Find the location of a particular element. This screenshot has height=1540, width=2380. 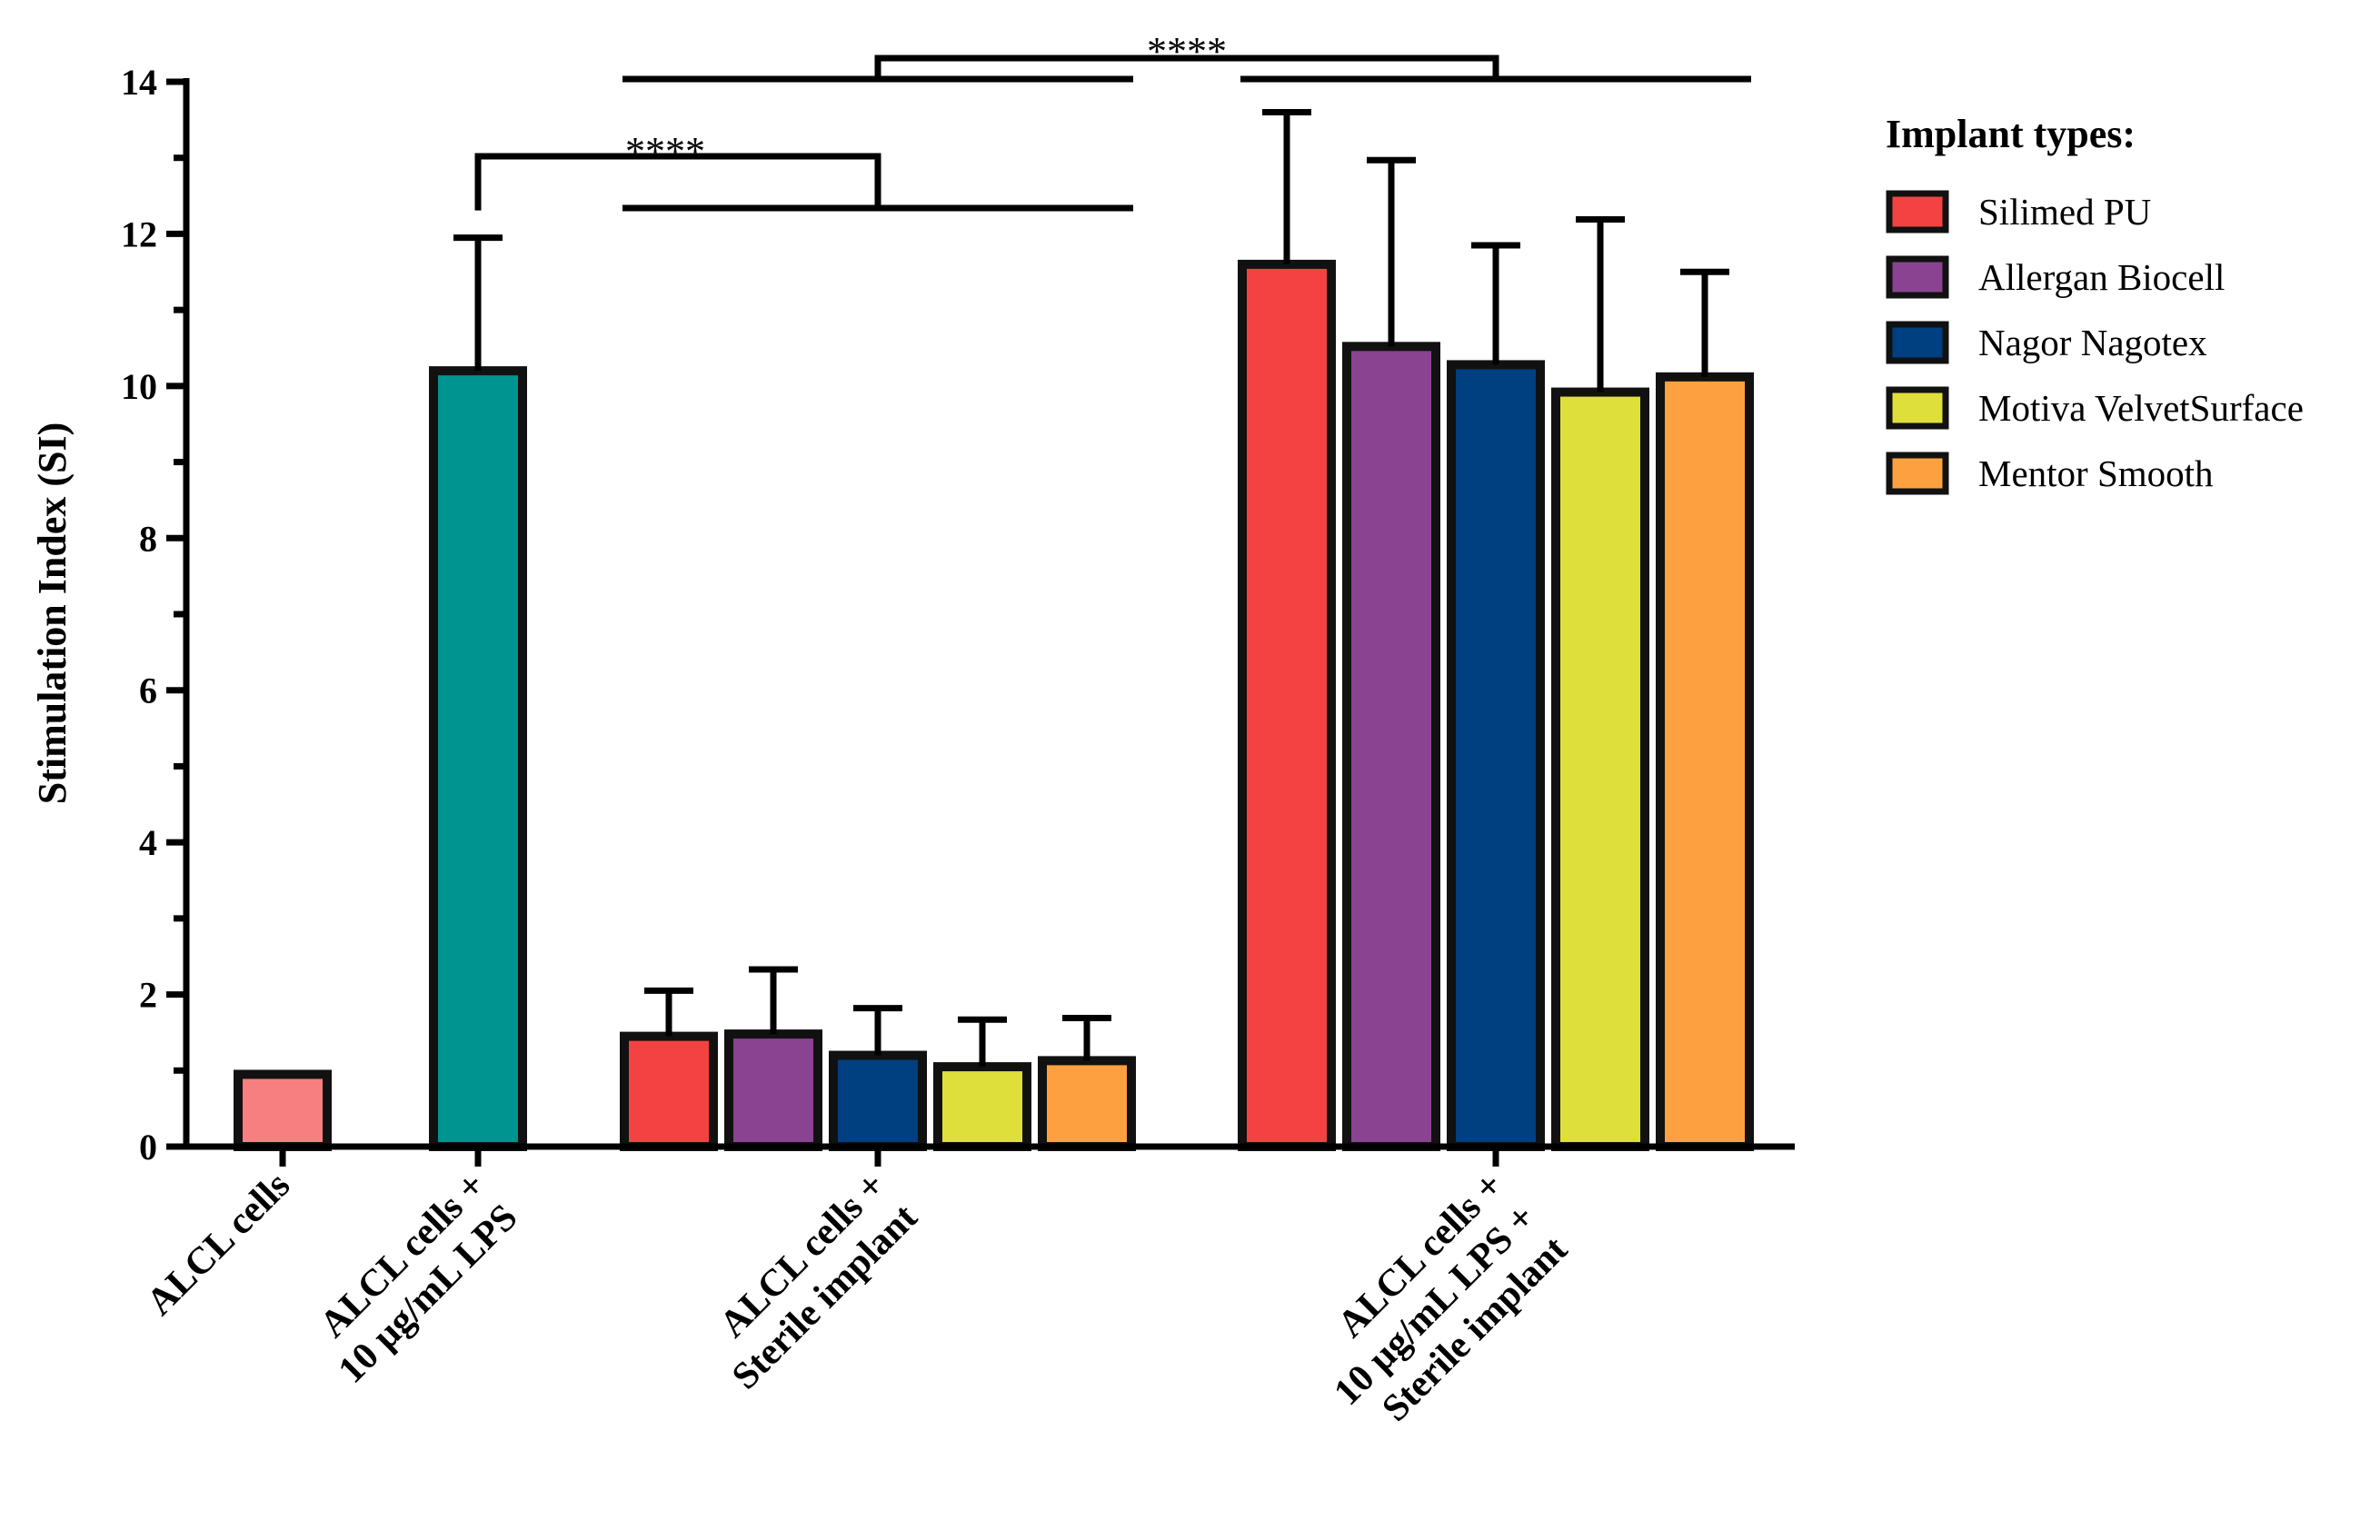

y-tick-label: 10 is located at coordinates (139, 387).